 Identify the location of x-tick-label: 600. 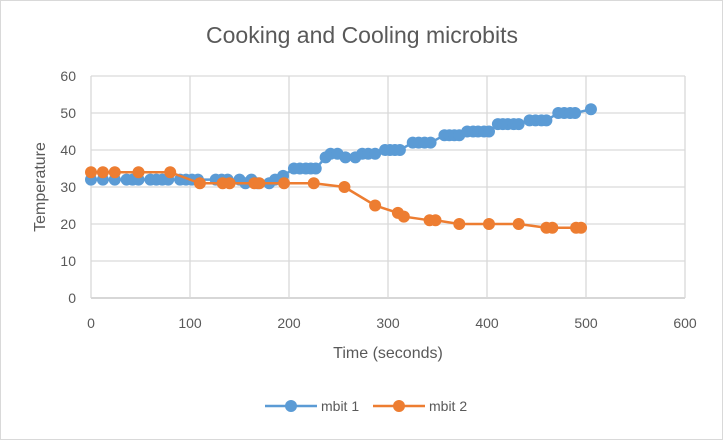
(685, 323).